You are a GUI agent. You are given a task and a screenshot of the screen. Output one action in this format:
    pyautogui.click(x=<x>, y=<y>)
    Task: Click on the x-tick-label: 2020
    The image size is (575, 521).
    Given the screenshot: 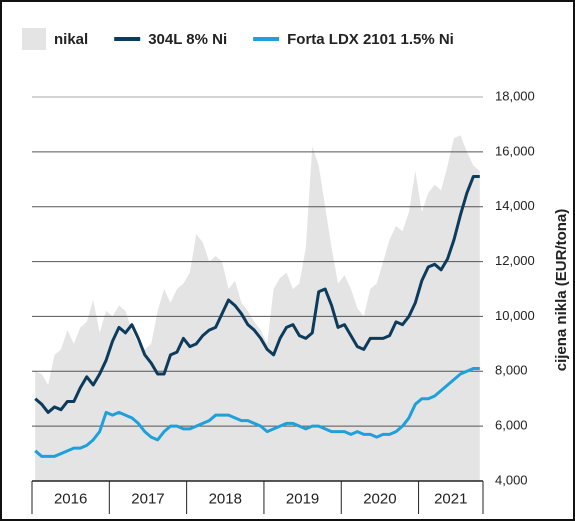 What is the action you would take?
    pyautogui.click(x=379, y=498)
    